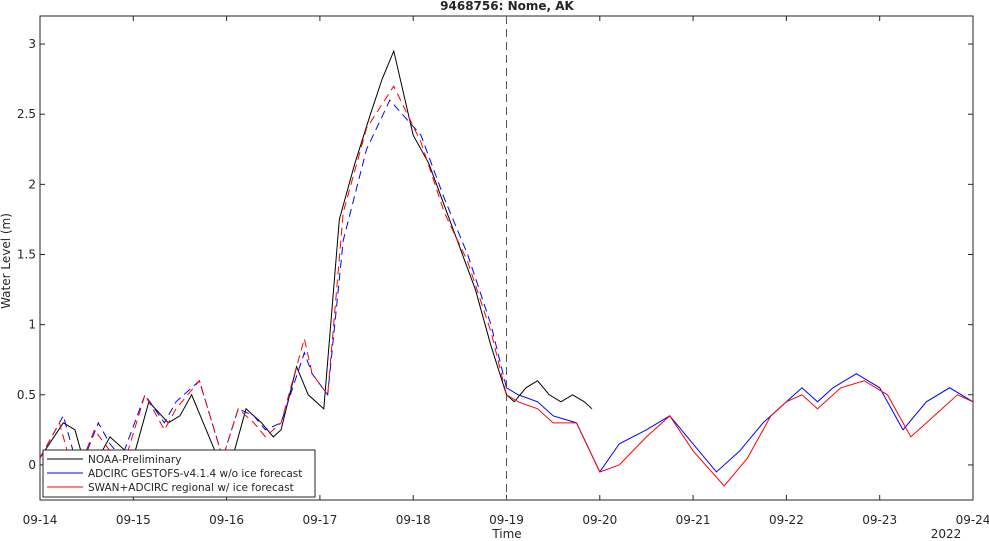 Image resolution: width=989 pixels, height=541 pixels. I want to click on y-tick-label: 2.5, so click(26, 114).